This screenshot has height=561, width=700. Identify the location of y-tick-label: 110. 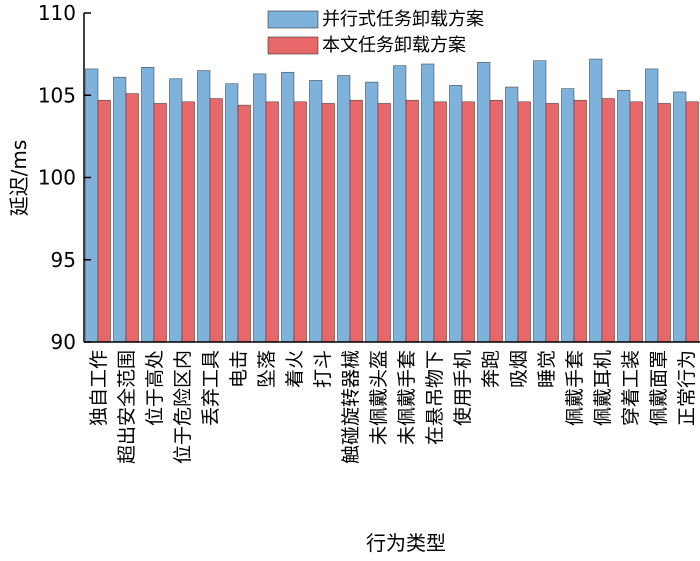
(57, 13).